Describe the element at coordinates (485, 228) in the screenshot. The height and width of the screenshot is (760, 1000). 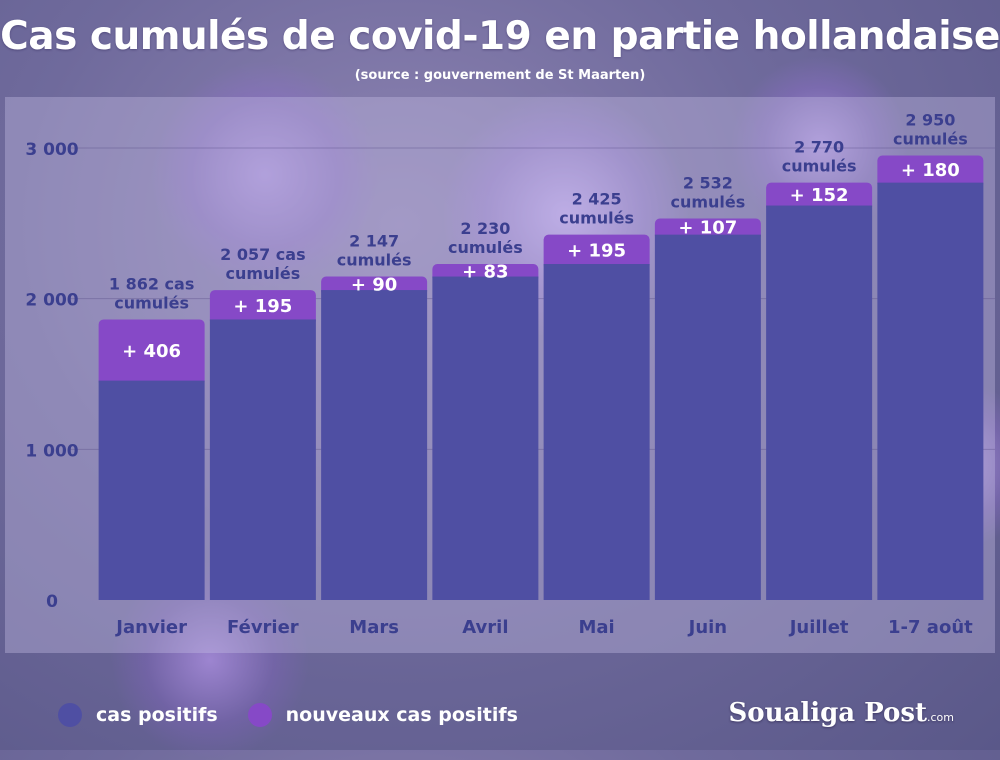
I see `total-label-line1: 2 230` at that location.